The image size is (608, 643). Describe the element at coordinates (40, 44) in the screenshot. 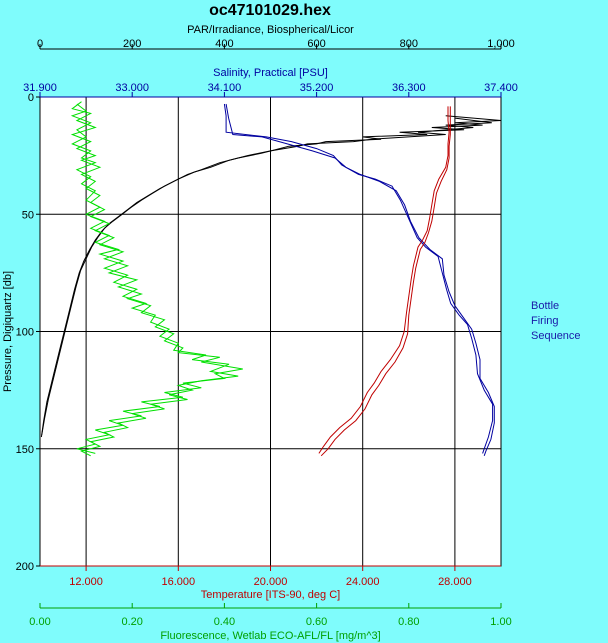

I see `par-tick-label-0: 0` at that location.